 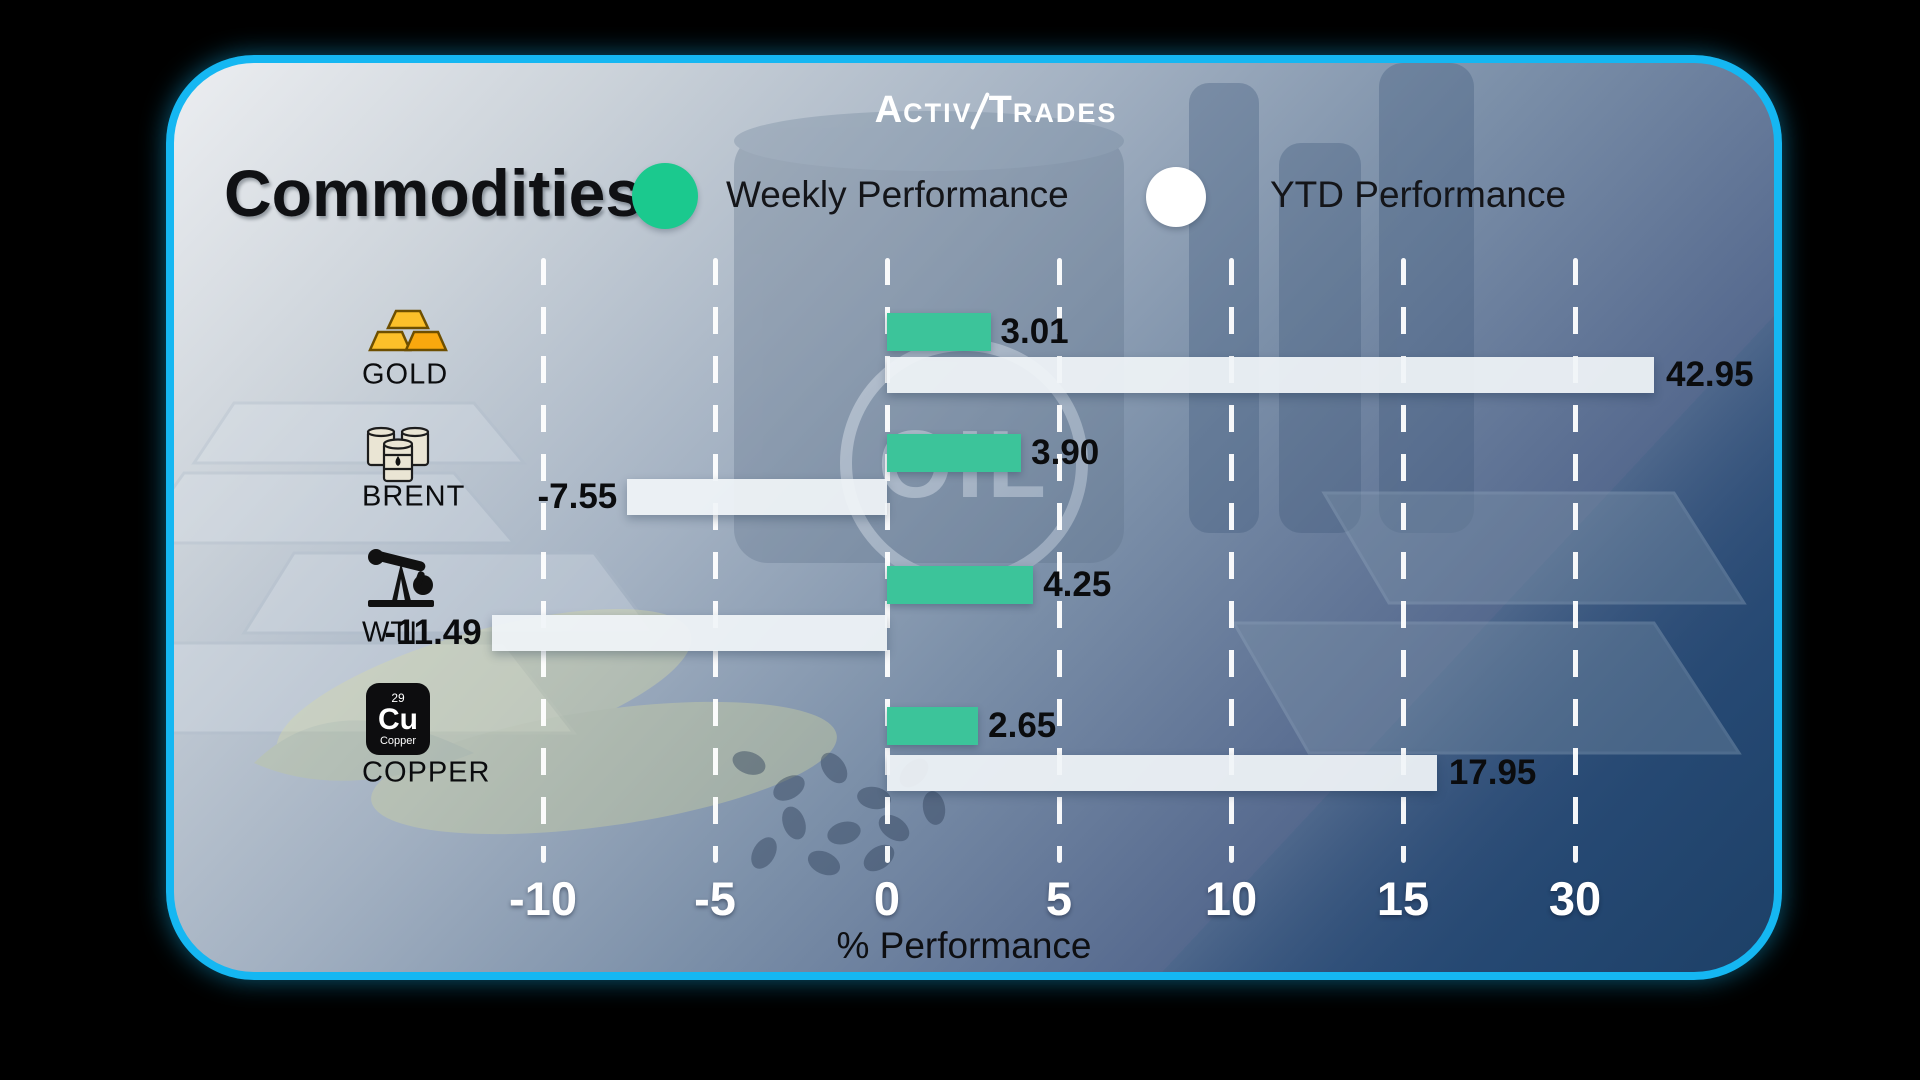 I want to click on row-label-wti: WTI, so click(x=390, y=632).